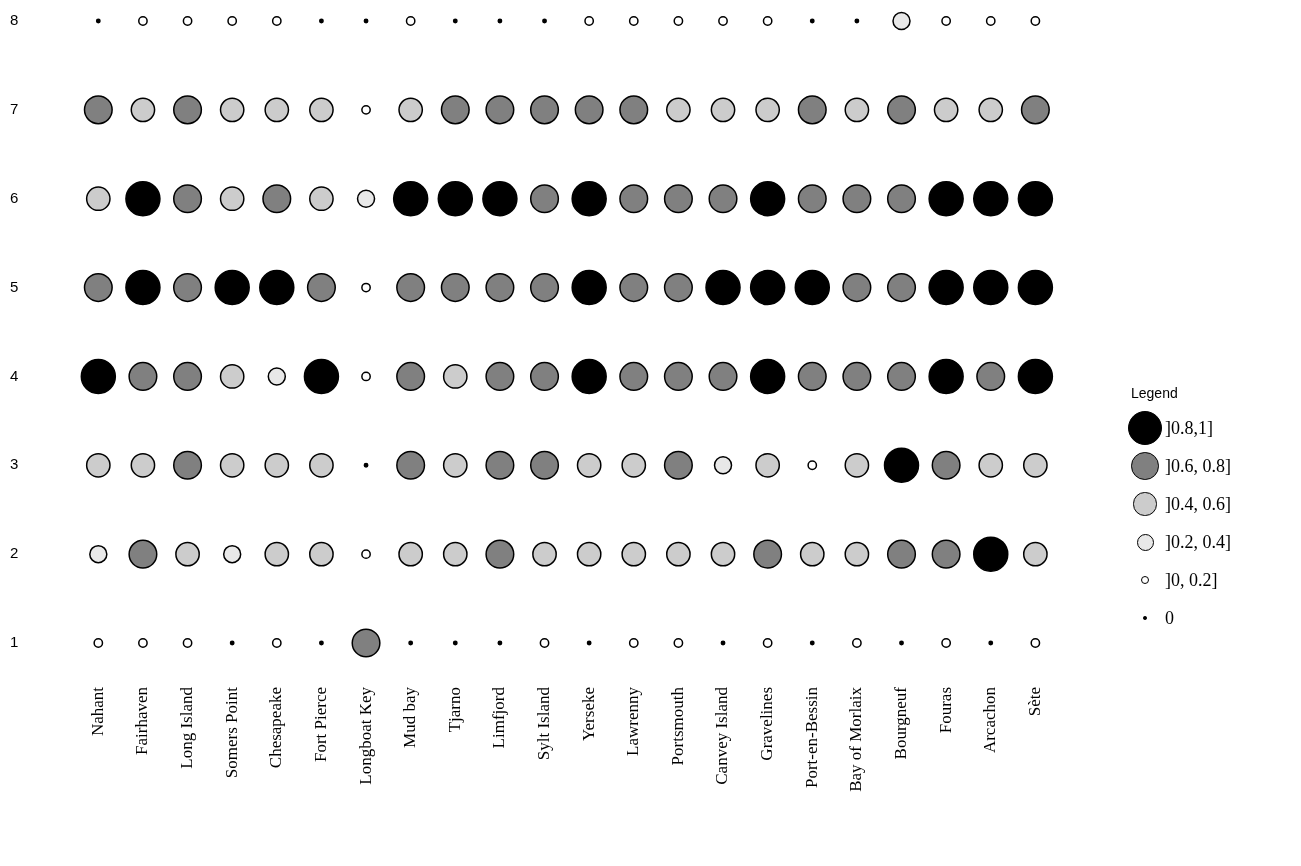  Describe the element at coordinates (990, 720) in the screenshot. I see `x-tick-label: Arcachon` at that location.